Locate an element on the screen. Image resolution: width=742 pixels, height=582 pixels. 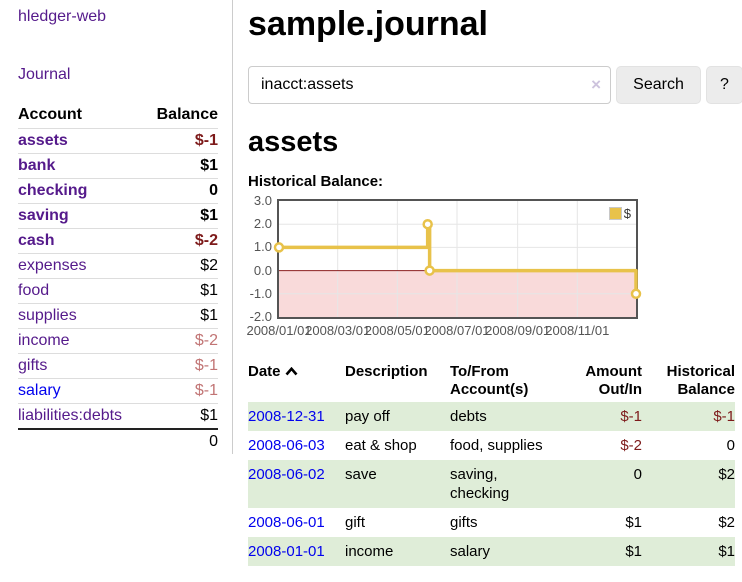
y-tick-label: 3.0 is located at coordinates (262, 201).